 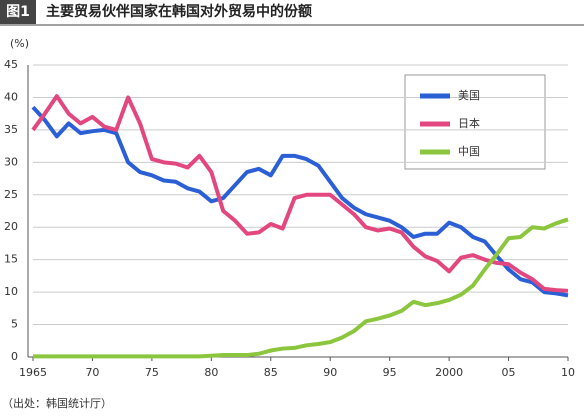 What do you see at coordinates (11, 96) in the screenshot?
I see `y-tick-label: 40` at bounding box center [11, 96].